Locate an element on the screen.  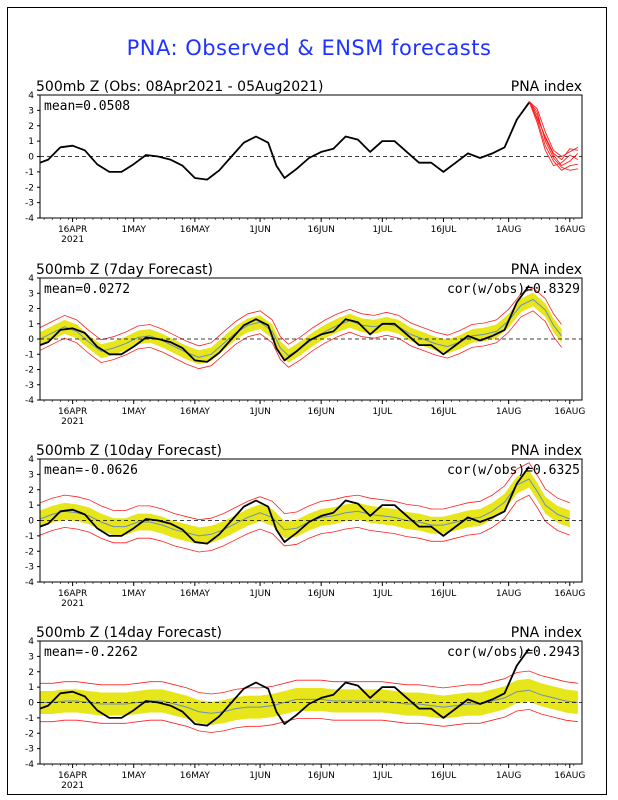
panel-title: 500mb Z (Obs: 08Apr2021 - 05Aug2021) is located at coordinates (179, 87).